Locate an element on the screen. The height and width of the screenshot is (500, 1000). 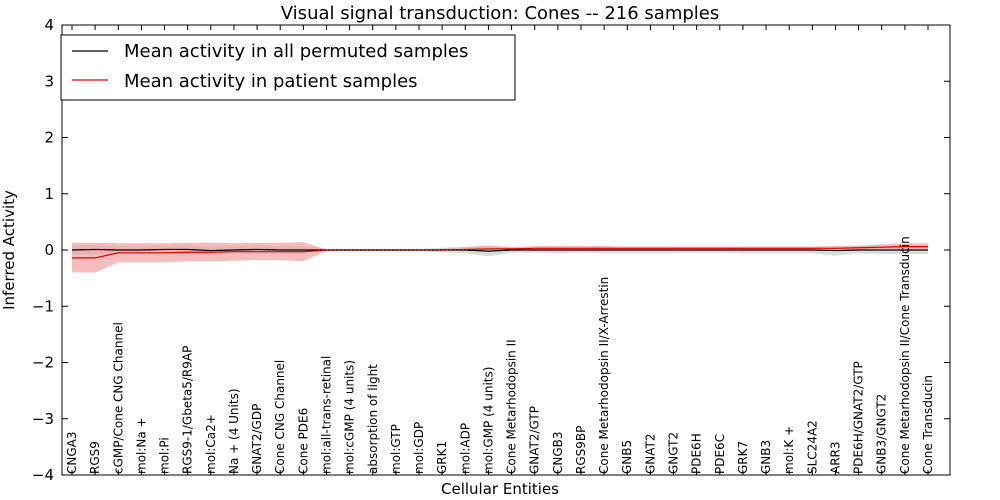
x-tick-label: GRK7 is located at coordinates (743, 457).